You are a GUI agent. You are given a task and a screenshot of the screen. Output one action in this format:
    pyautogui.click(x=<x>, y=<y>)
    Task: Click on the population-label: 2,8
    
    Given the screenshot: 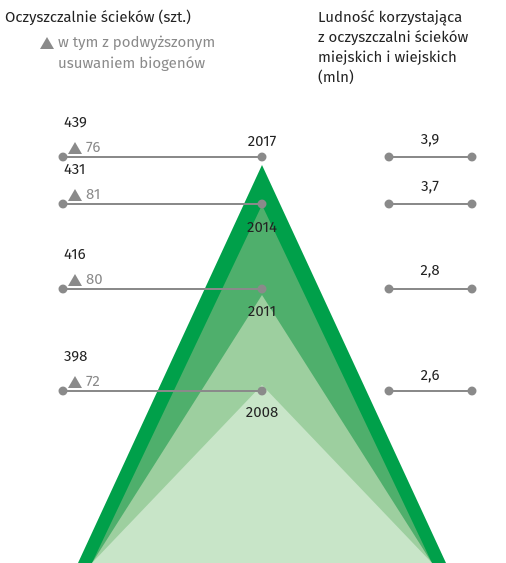 What is the action you would take?
    pyautogui.click(x=429, y=270)
    